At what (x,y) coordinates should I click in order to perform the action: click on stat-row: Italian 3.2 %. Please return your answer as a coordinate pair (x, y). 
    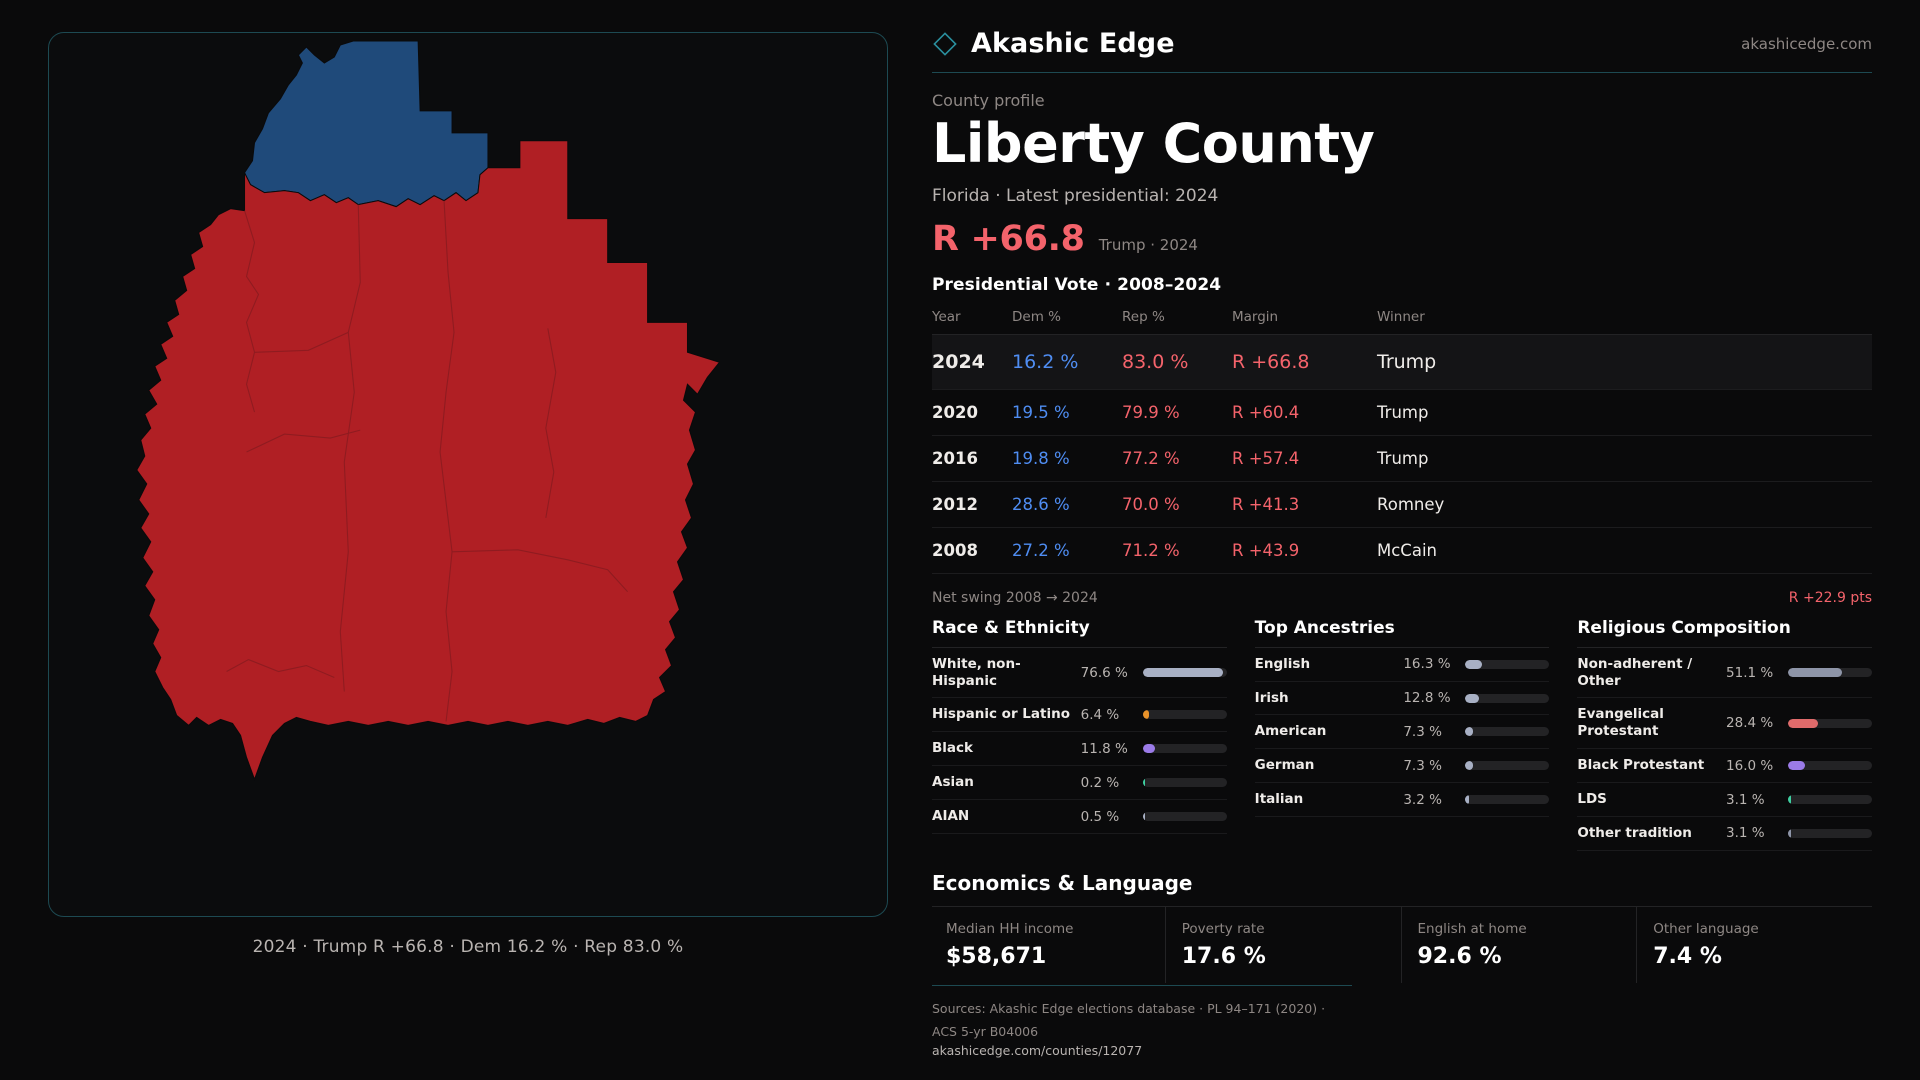
    Looking at the image, I should click on (1402, 800).